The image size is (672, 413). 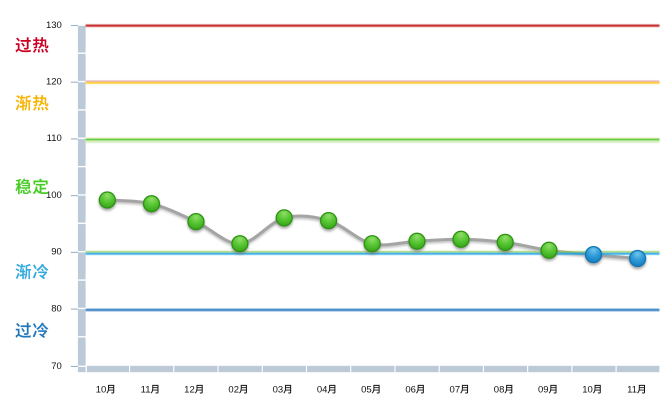 What do you see at coordinates (499, 390) in the screenshot?
I see `svg-text: 08` at bounding box center [499, 390].